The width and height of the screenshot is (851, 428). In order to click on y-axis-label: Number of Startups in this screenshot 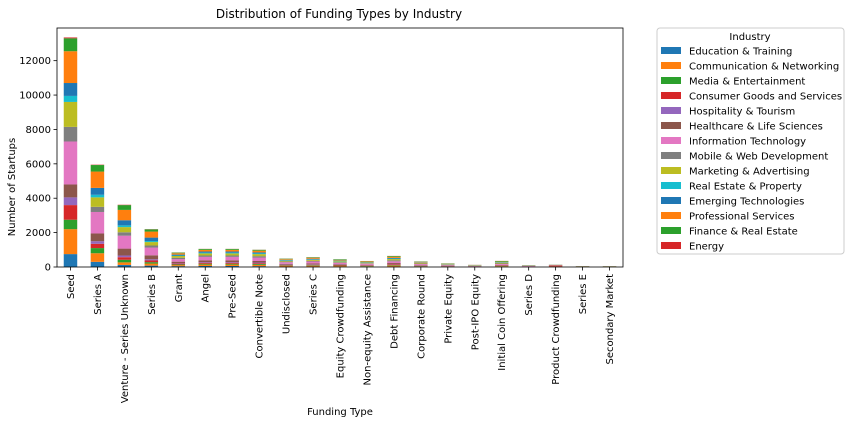, I will do `click(12, 187)`.